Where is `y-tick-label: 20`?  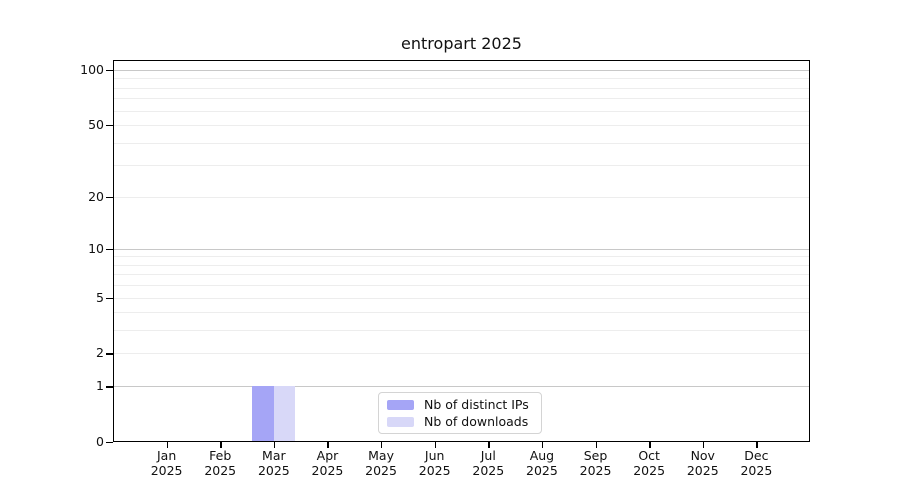 y-tick-label: 20 is located at coordinates (96, 196).